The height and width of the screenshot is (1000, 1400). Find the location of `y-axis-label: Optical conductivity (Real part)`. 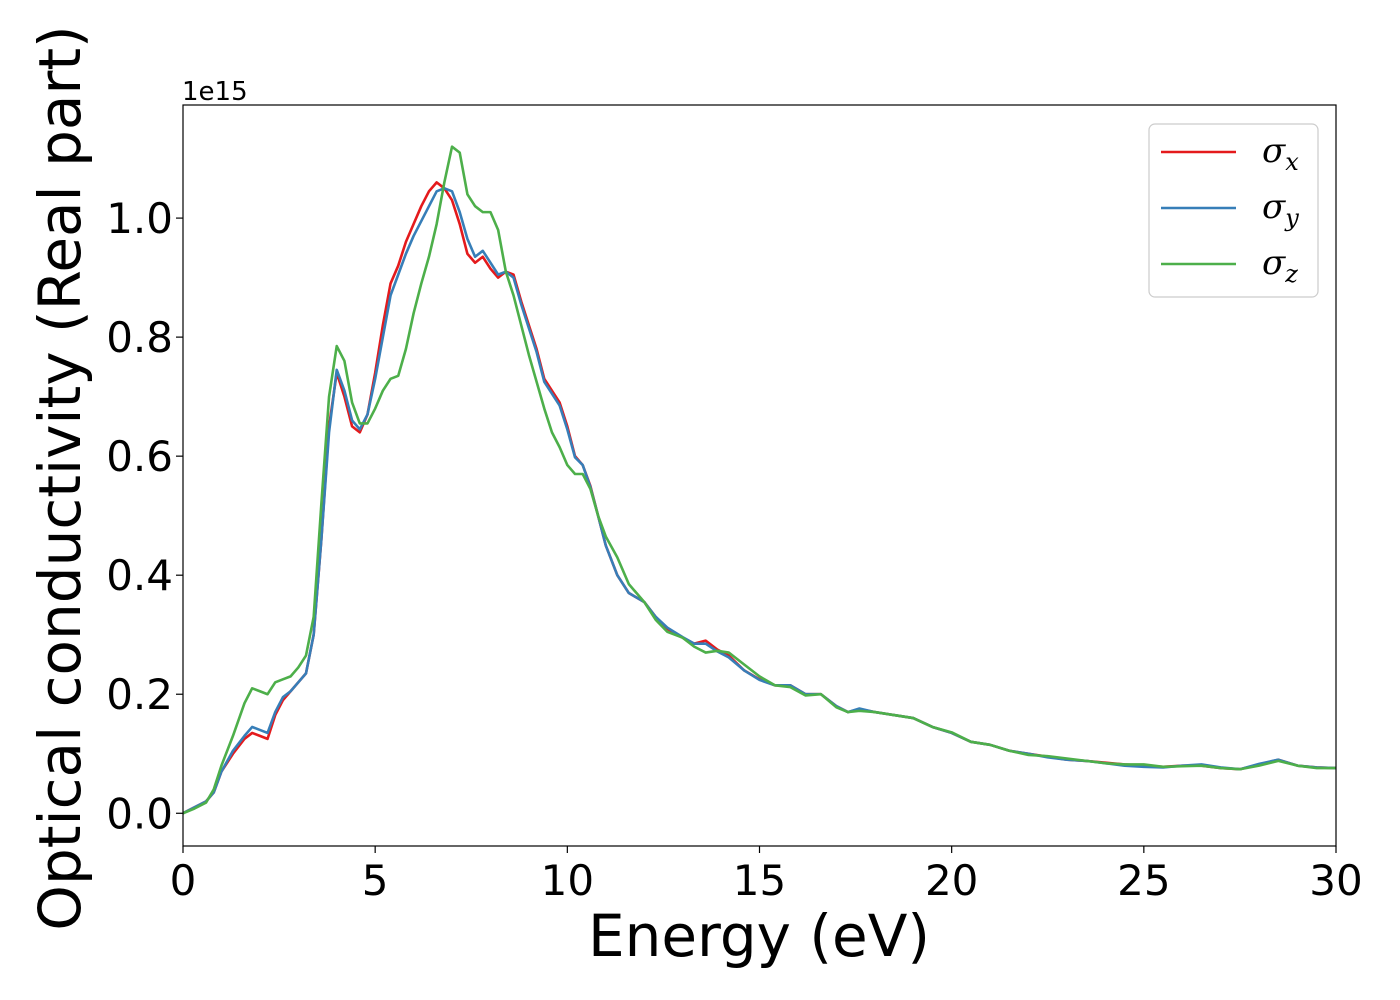

y-axis-label: Optical conductivity (Real part) is located at coordinates (60, 477).